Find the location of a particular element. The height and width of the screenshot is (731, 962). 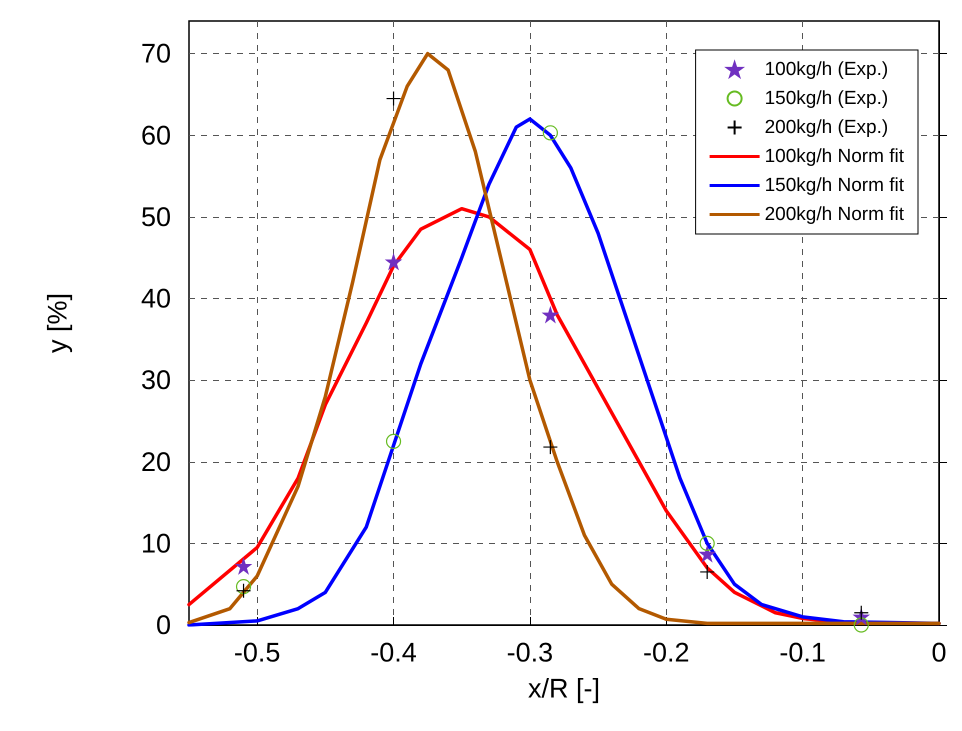

x-tick-label: -0.4 is located at coordinates (393, 653).